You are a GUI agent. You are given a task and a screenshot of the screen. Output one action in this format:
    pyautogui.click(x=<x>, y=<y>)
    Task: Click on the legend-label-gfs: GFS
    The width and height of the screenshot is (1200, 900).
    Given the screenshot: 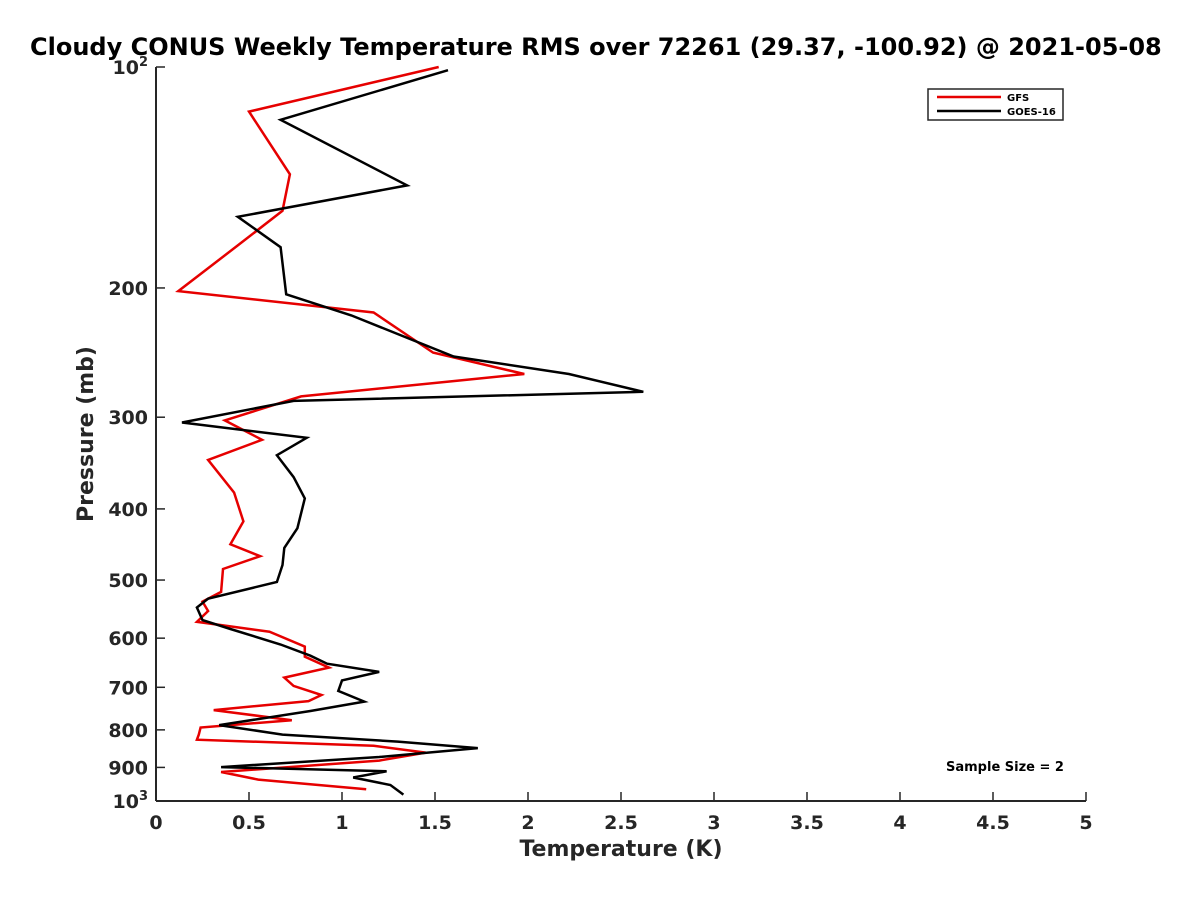 What is the action you would take?
    pyautogui.click(x=1018, y=98)
    